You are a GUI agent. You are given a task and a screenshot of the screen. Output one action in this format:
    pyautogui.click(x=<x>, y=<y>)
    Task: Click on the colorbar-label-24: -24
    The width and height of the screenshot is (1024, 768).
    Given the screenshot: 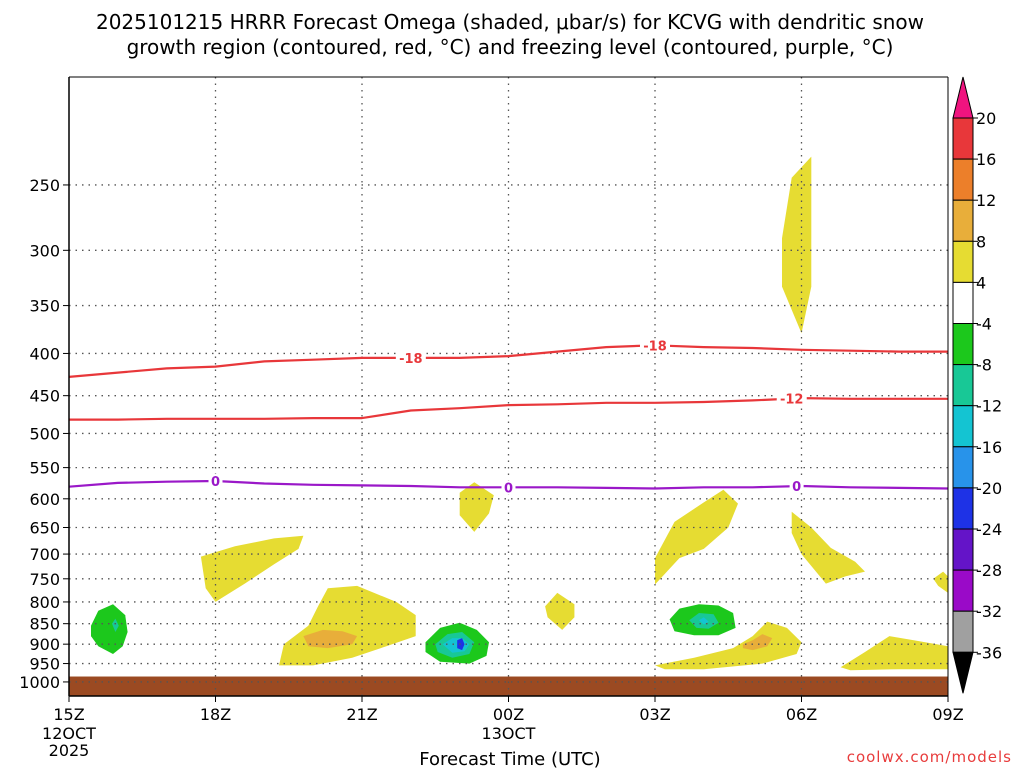 What is the action you would take?
    pyautogui.click(x=989, y=529)
    